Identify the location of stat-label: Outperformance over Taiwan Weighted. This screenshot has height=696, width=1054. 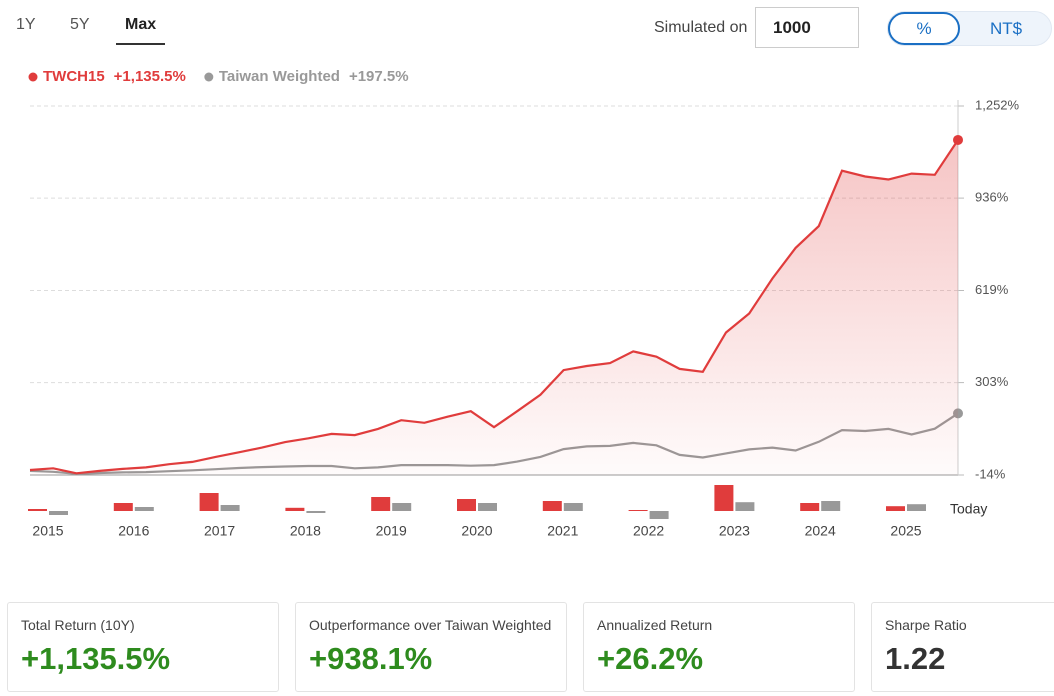
(430, 625).